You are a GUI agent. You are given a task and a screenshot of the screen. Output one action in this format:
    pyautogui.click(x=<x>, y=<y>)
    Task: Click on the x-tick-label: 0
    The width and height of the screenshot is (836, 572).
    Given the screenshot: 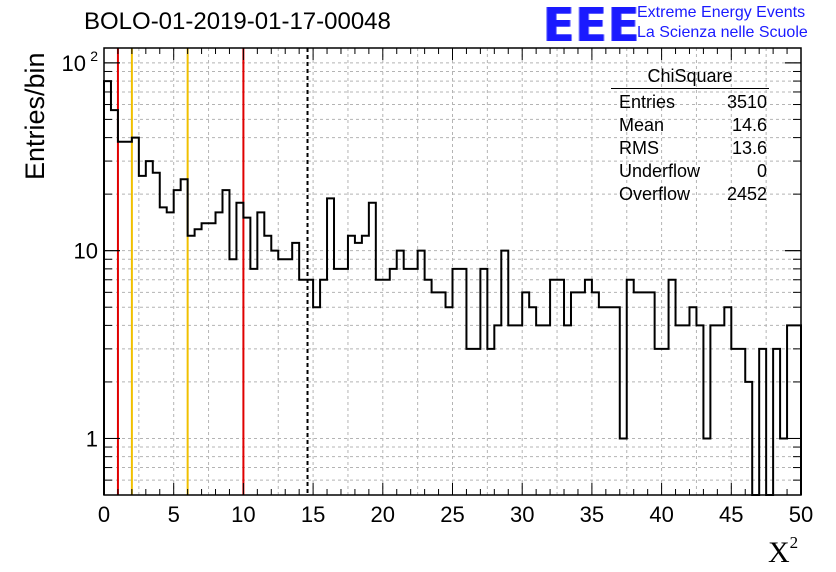 What is the action you would take?
    pyautogui.click(x=104, y=514)
    